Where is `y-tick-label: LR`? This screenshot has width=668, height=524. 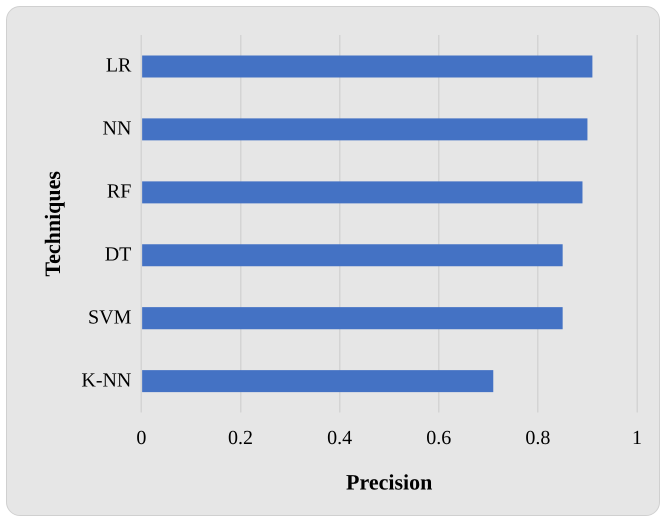
y-tick-label: LR is located at coordinates (119, 65).